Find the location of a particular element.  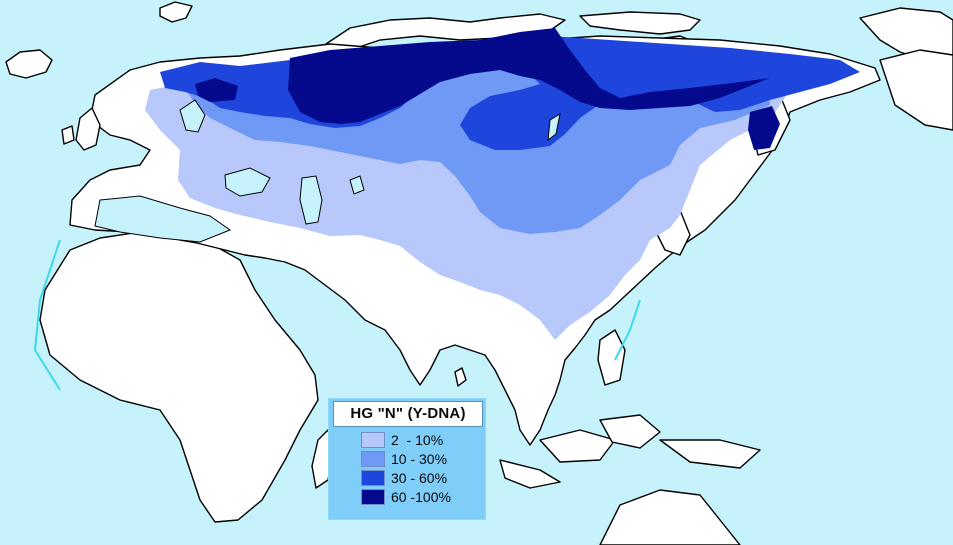

aral-sea is located at coordinates (357, 185).